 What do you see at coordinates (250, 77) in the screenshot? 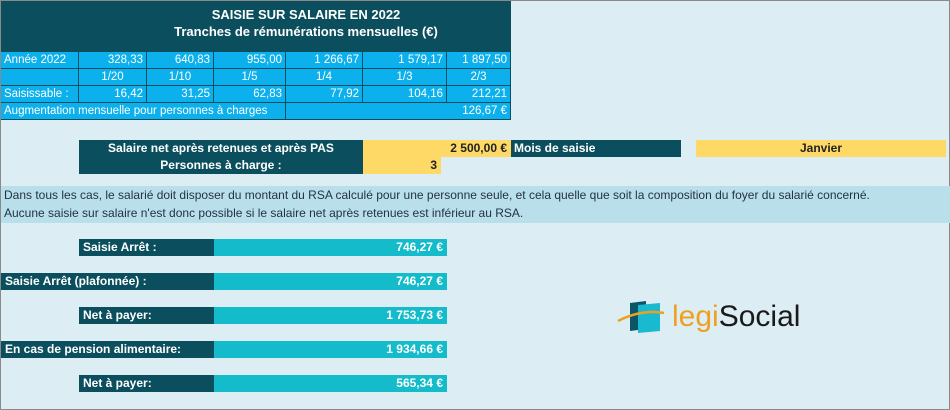
I see `fraction-cell: 1/5` at bounding box center [250, 77].